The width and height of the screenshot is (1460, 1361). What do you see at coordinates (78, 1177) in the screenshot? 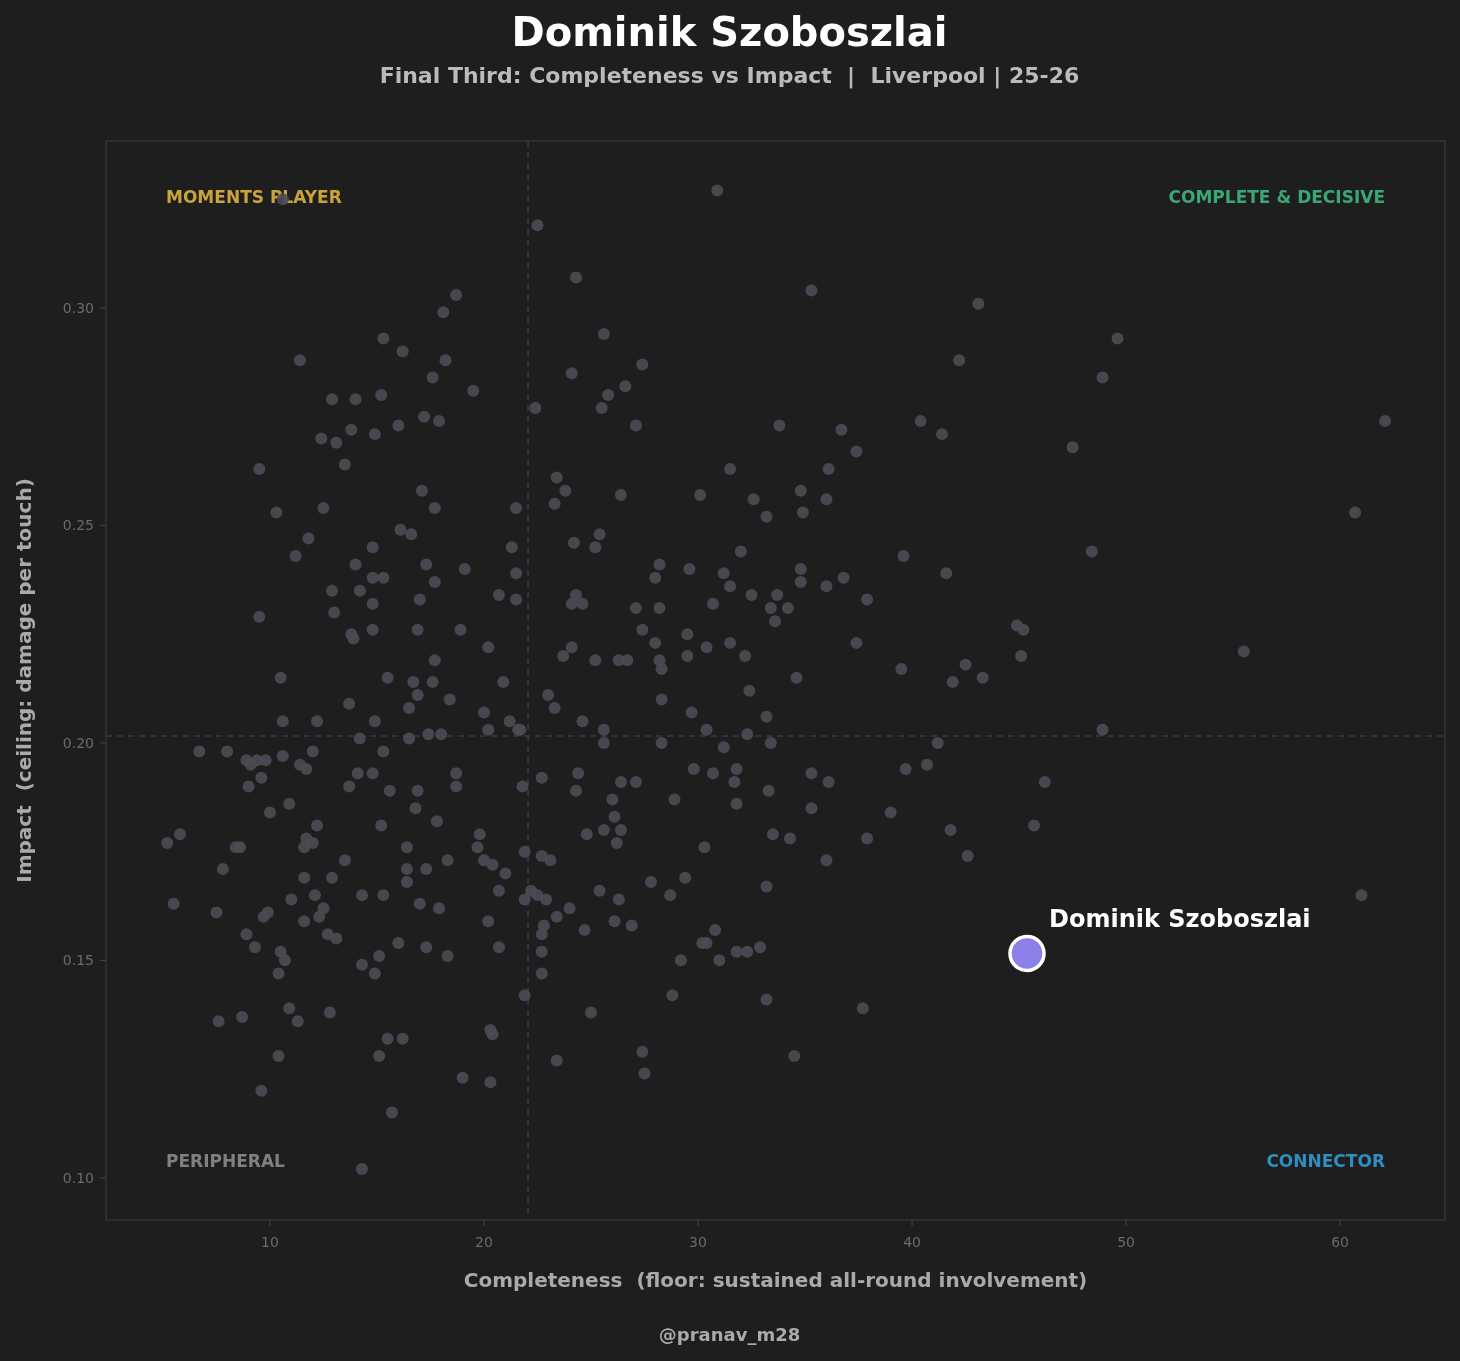
I see `y-tick-label: 0.10` at bounding box center [78, 1177].